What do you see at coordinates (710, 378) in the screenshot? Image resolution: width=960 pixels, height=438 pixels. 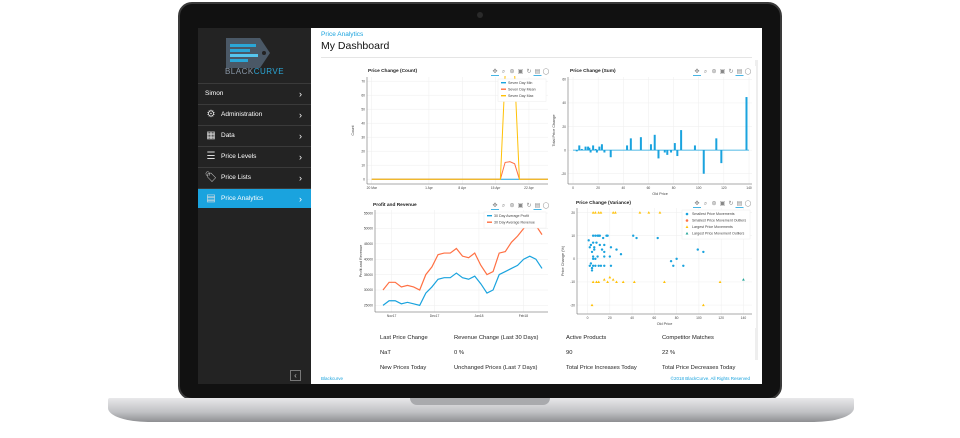 I see `copyright: ©2018 BlackCurve. All Rights Reserved` at bounding box center [710, 378].